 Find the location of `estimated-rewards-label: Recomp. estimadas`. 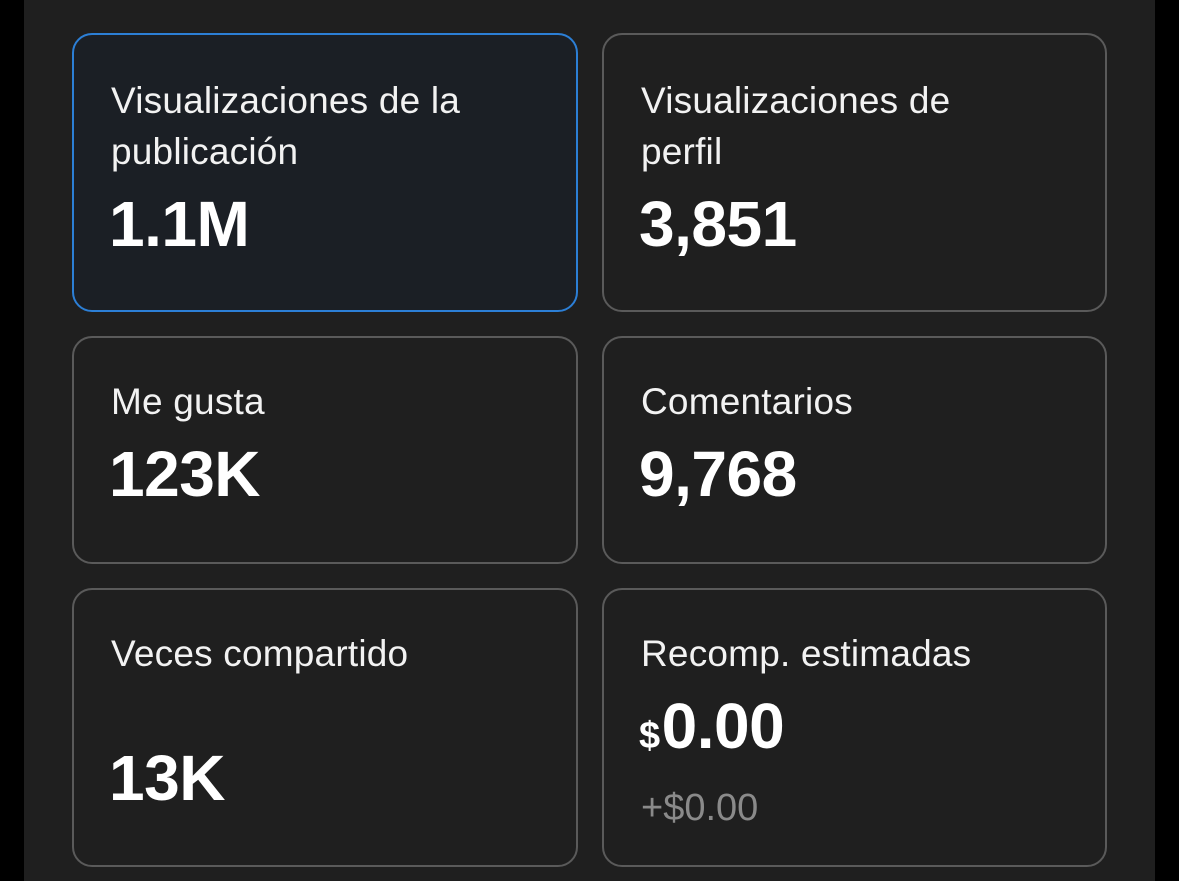

estimated-rewards-label: Recomp. estimadas is located at coordinates (806, 653).